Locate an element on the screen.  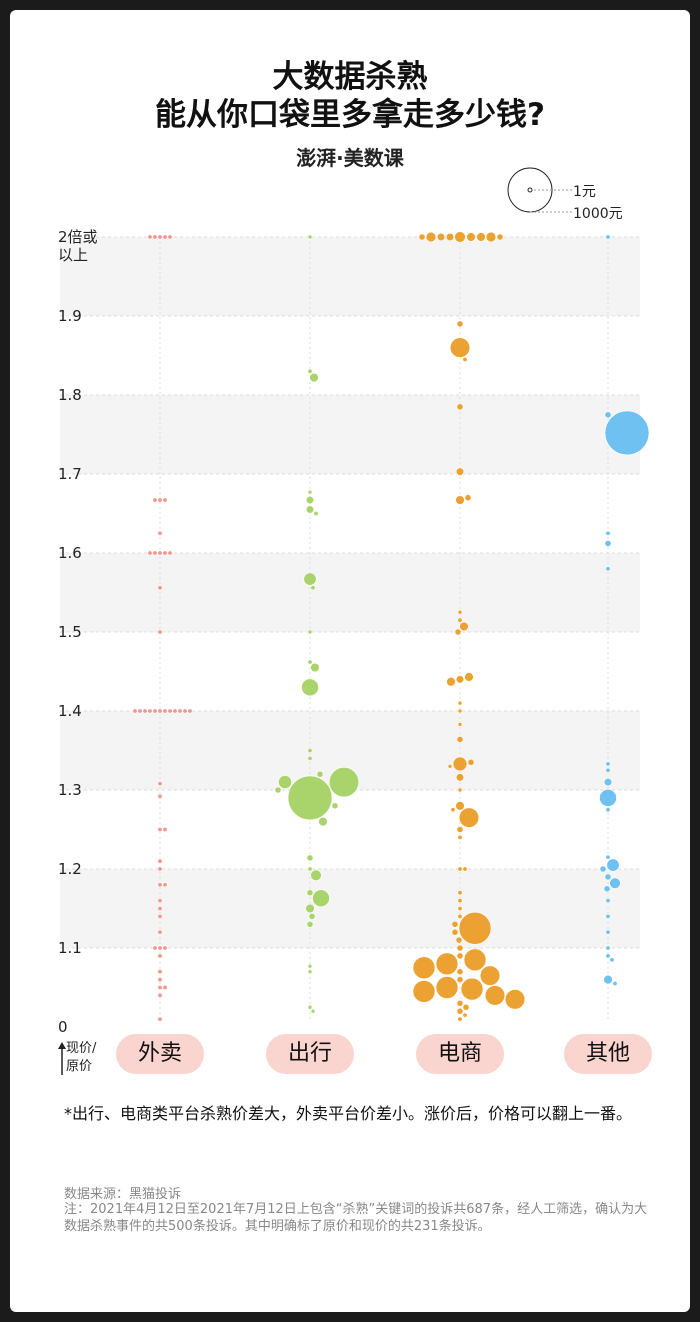
y-tick-label: 1.6 is located at coordinates (70, 553).